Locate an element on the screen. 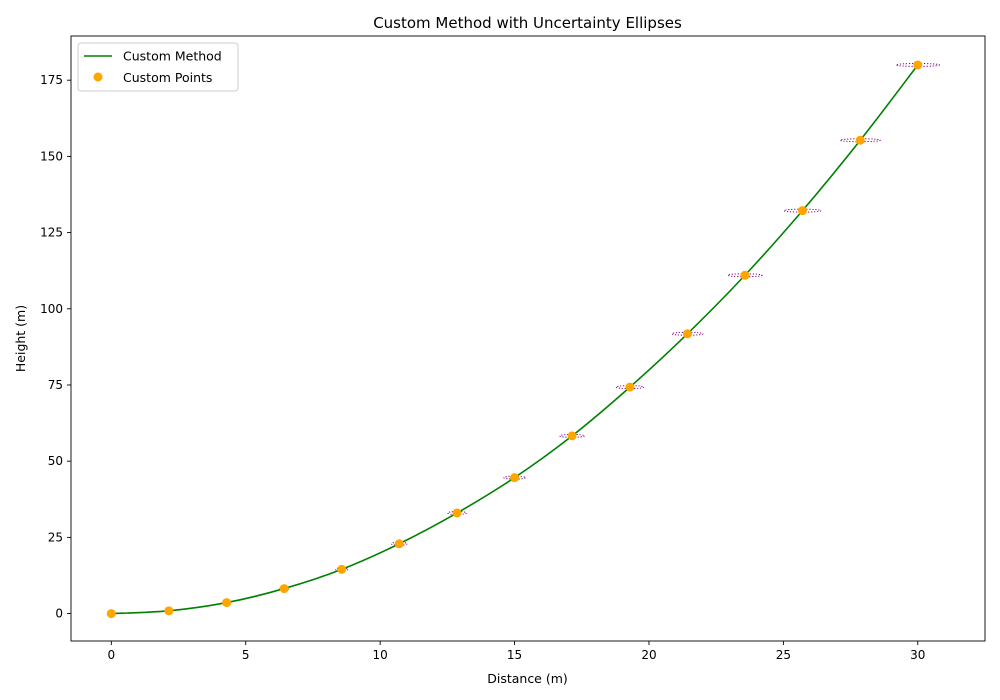  y-axis-label: Height (m) is located at coordinates (20, 338).